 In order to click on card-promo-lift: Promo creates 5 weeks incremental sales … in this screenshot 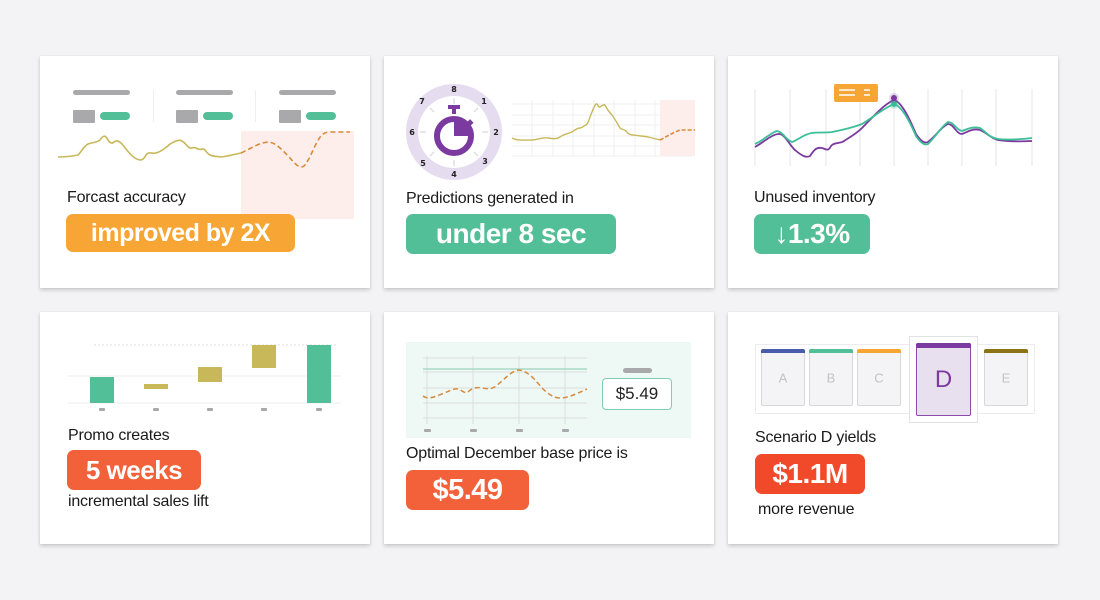, I will do `click(205, 428)`.